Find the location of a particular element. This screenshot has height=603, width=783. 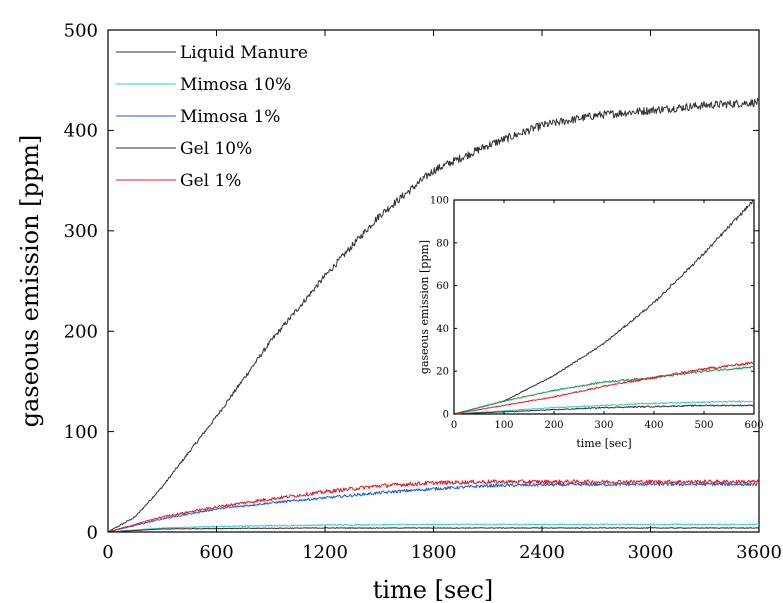

legend-entry-gel-1: Gel 1% is located at coordinates (178, 181).